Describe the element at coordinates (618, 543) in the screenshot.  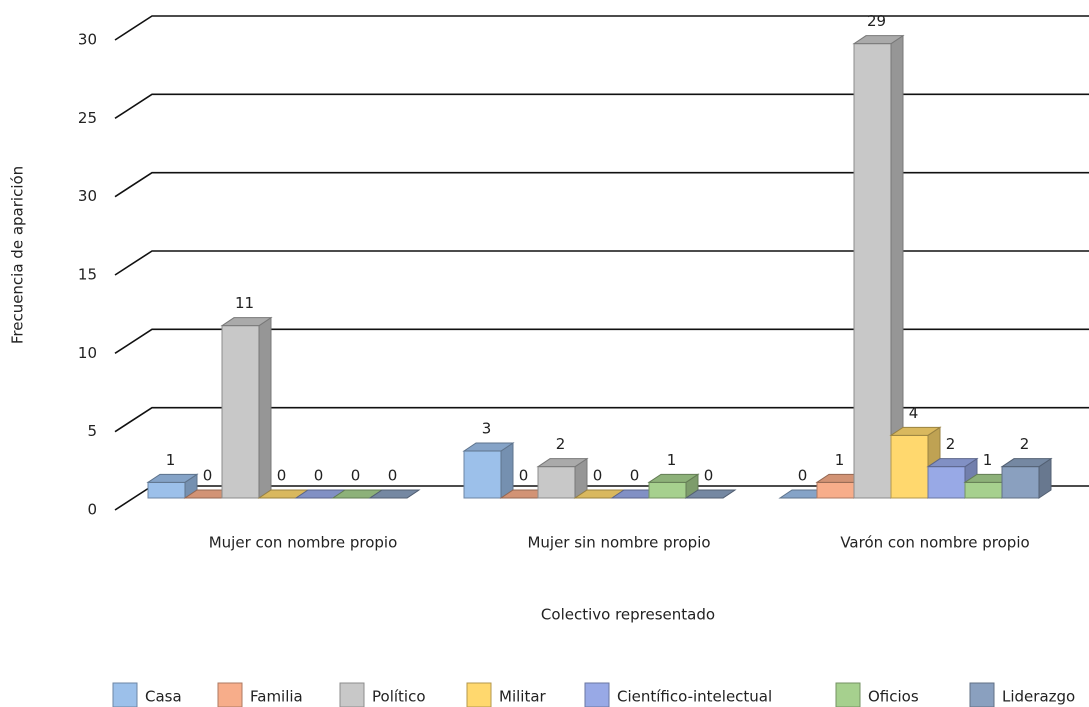
I see `x-tick-label: Mujer sin nombre propio` at that location.